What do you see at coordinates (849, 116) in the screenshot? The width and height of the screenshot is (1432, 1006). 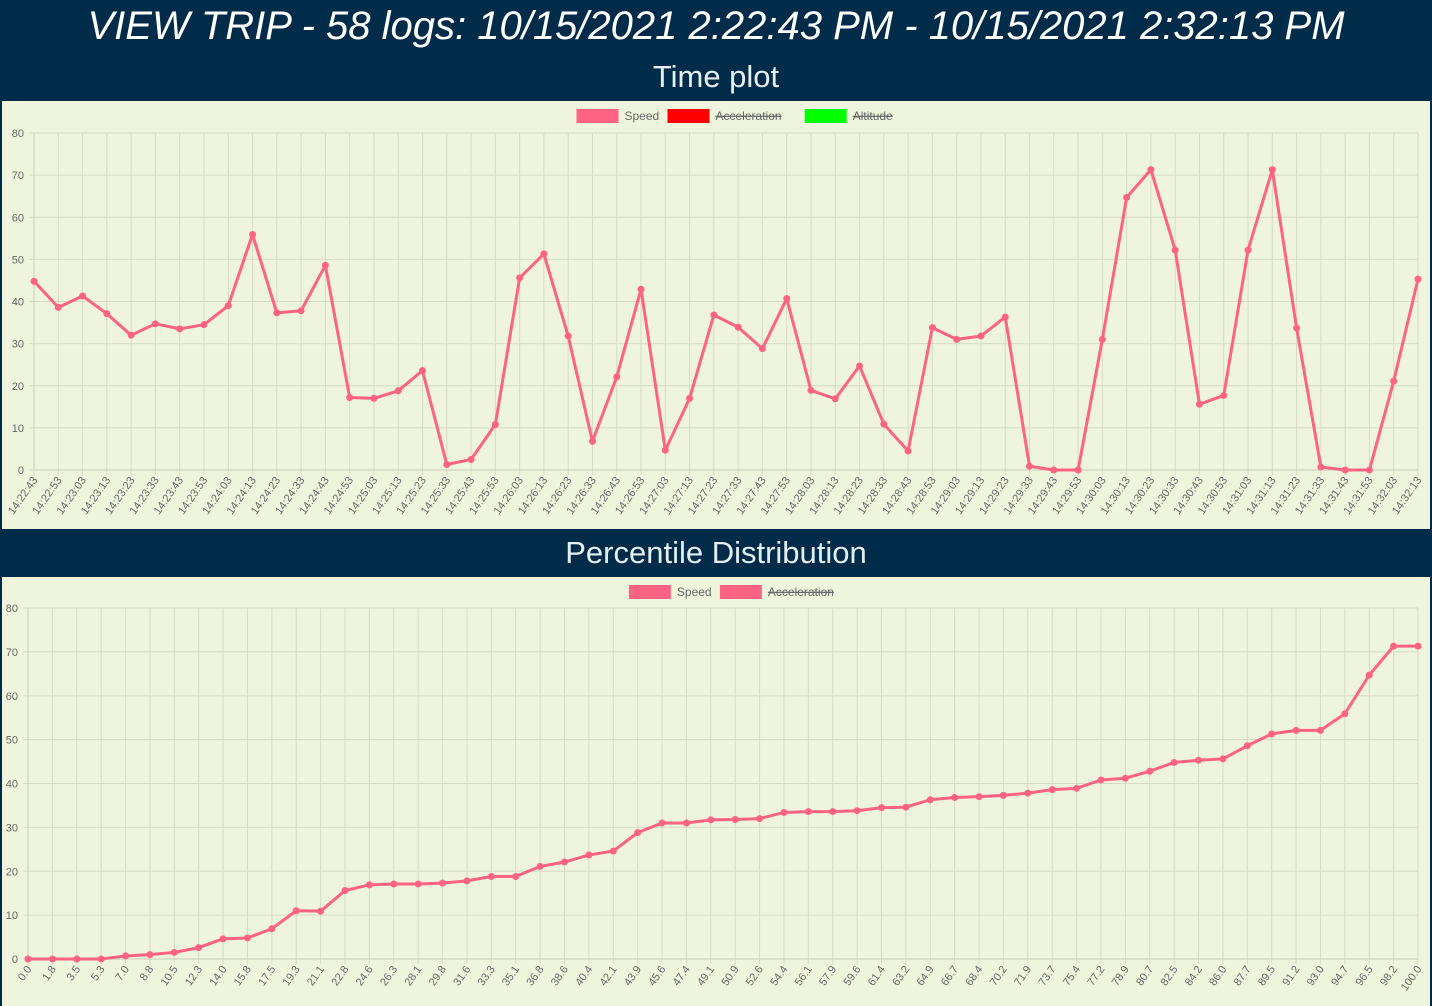 I see `legend-item-altitude: Altitude` at bounding box center [849, 116].